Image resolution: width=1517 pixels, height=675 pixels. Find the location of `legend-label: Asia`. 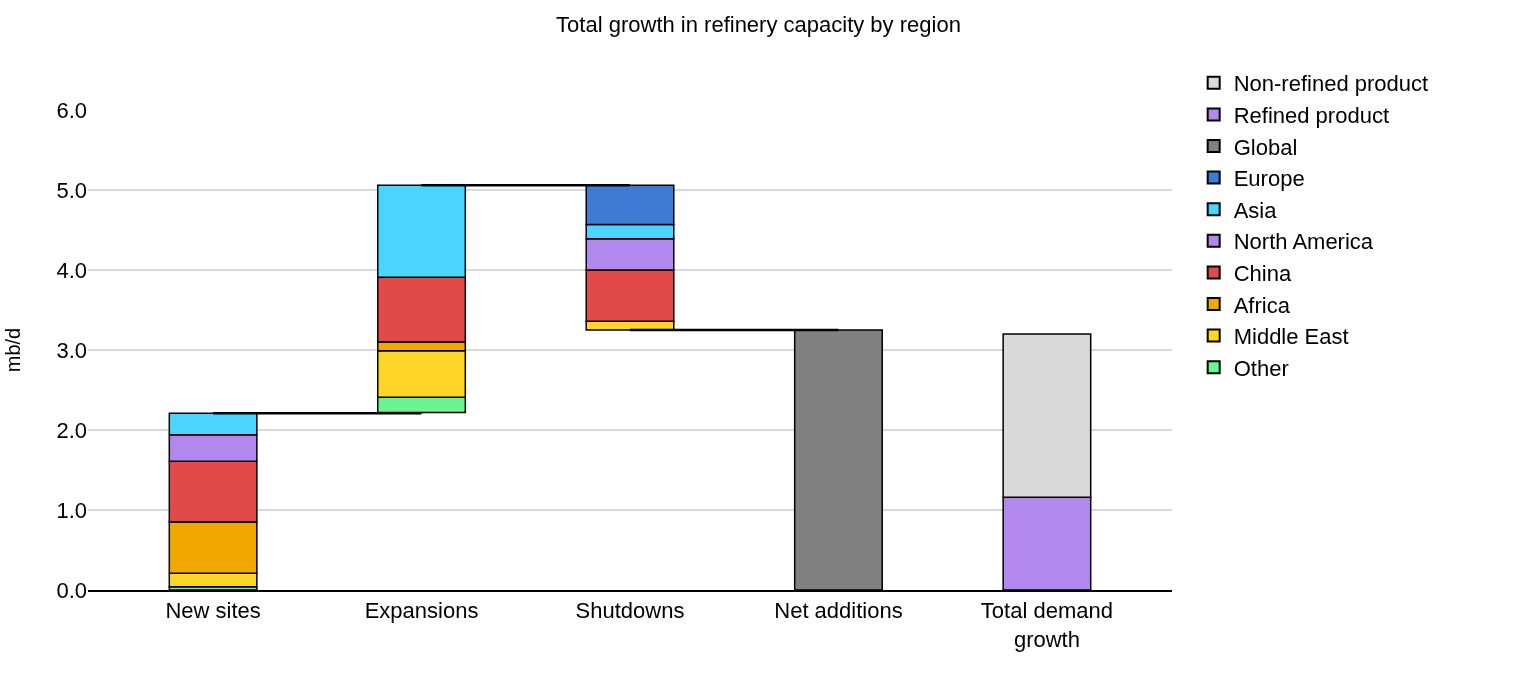

legend-label: Asia is located at coordinates (1255, 210).